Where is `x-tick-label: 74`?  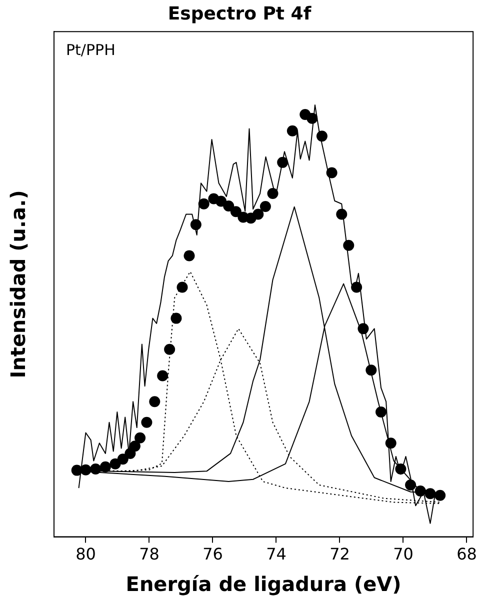 x-tick-label: 74 is located at coordinates (276, 554).